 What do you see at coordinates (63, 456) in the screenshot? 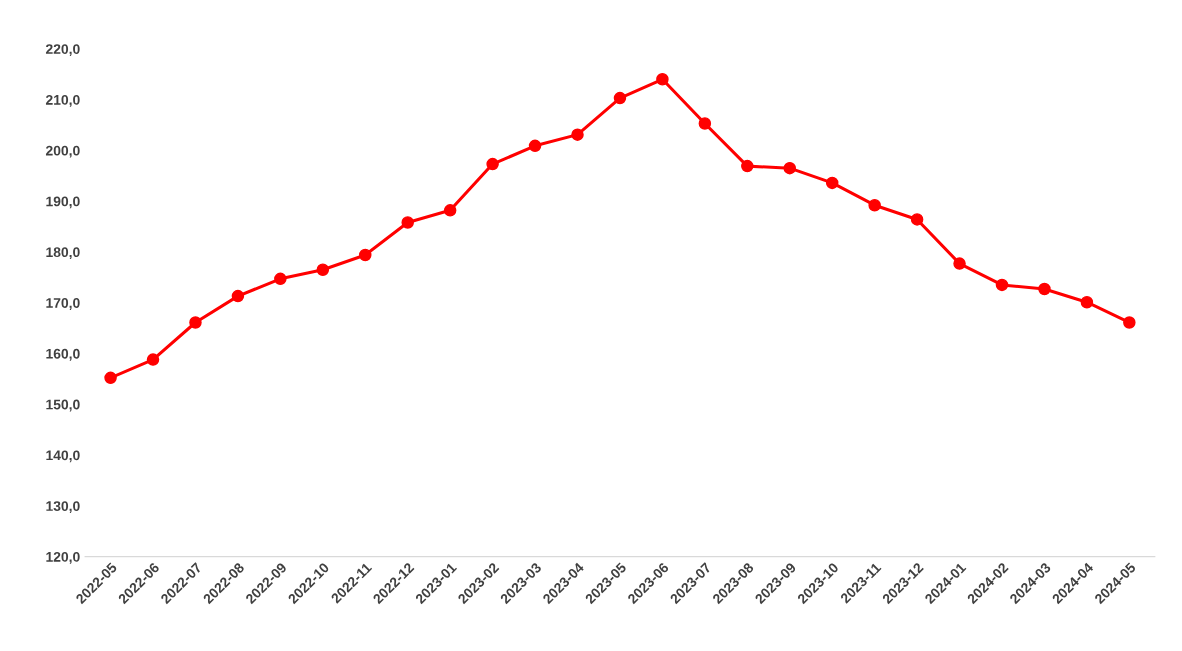
I see `y-tick-label: 140,0` at bounding box center [63, 456].